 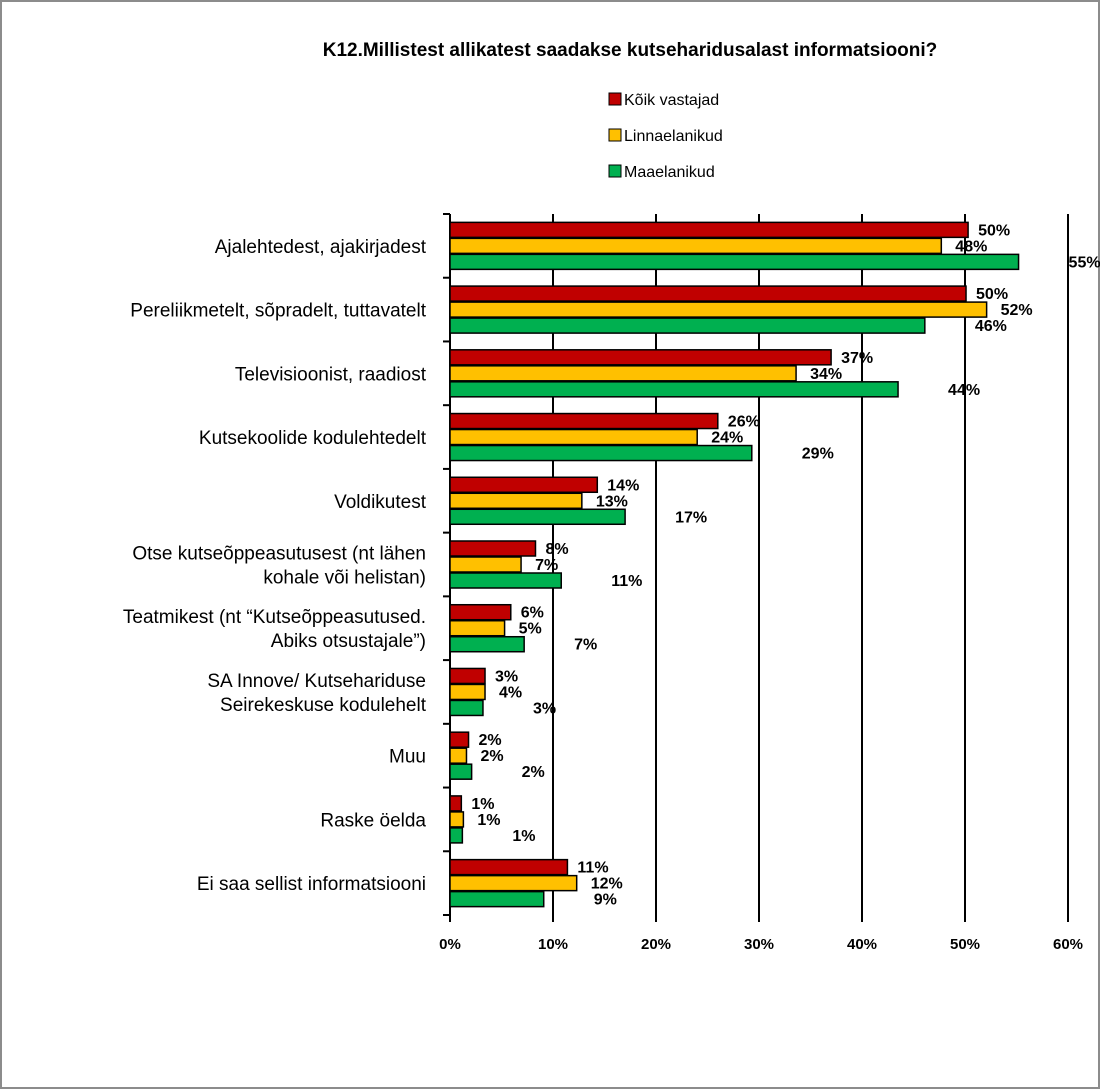 What do you see at coordinates (612, 501) in the screenshot?
I see `data-label-1-4: 13%` at bounding box center [612, 501].